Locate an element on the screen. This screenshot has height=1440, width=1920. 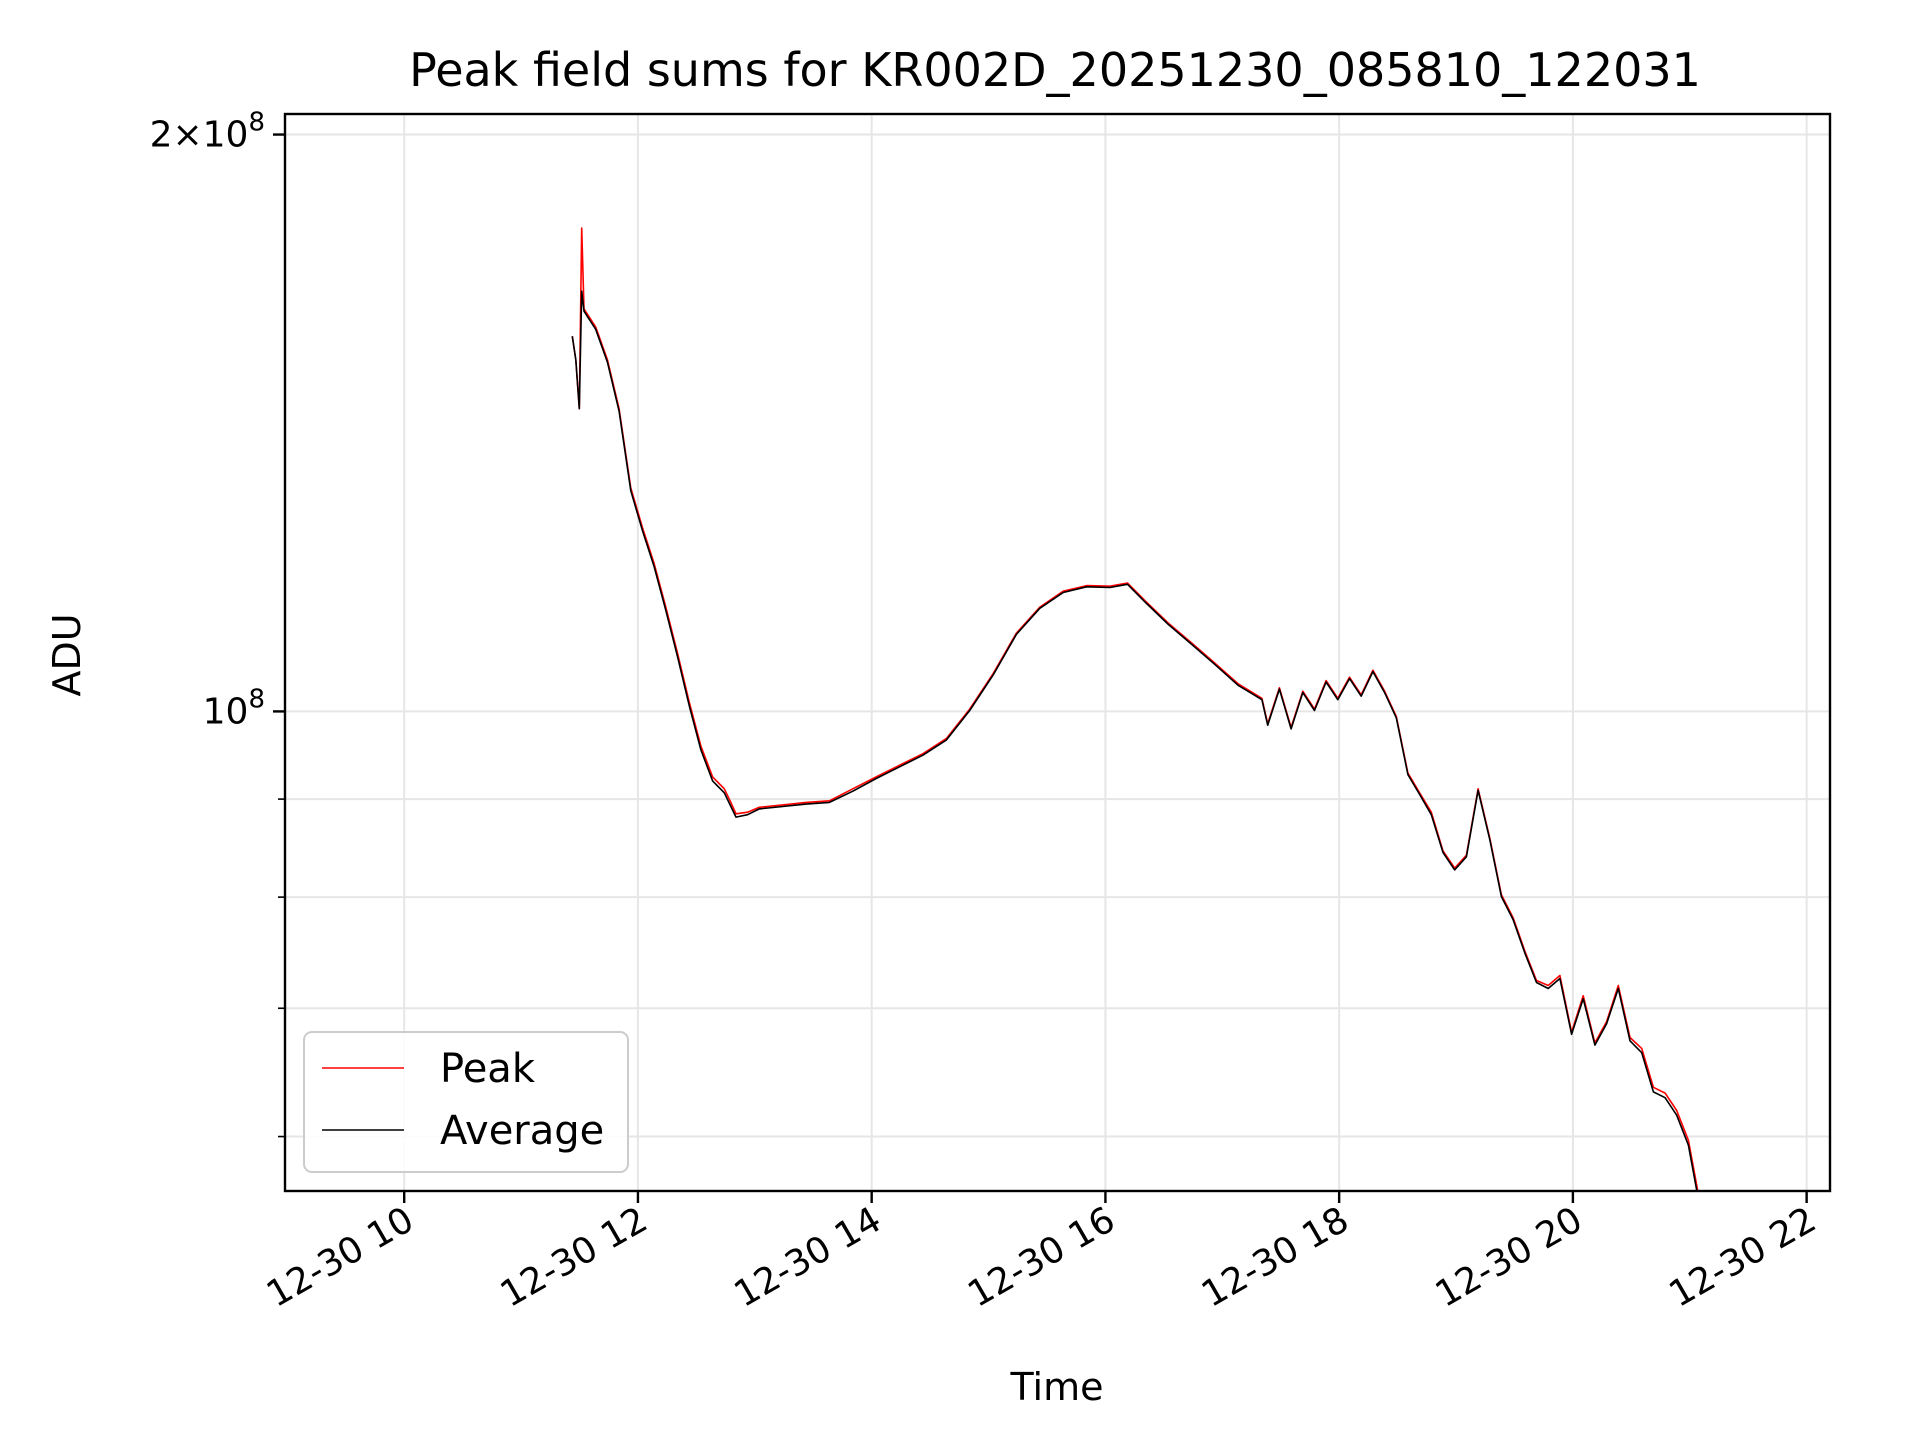
legend-box is located at coordinates (466, 1102).